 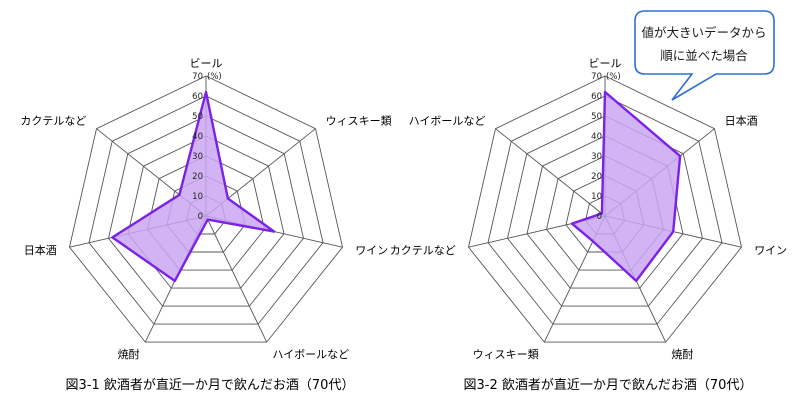 What do you see at coordinates (608, 385) in the screenshot?
I see `chart-2-caption: 図3-2 飲酒者が直近一か月で飲んだお酒（70代）` at bounding box center [608, 385].